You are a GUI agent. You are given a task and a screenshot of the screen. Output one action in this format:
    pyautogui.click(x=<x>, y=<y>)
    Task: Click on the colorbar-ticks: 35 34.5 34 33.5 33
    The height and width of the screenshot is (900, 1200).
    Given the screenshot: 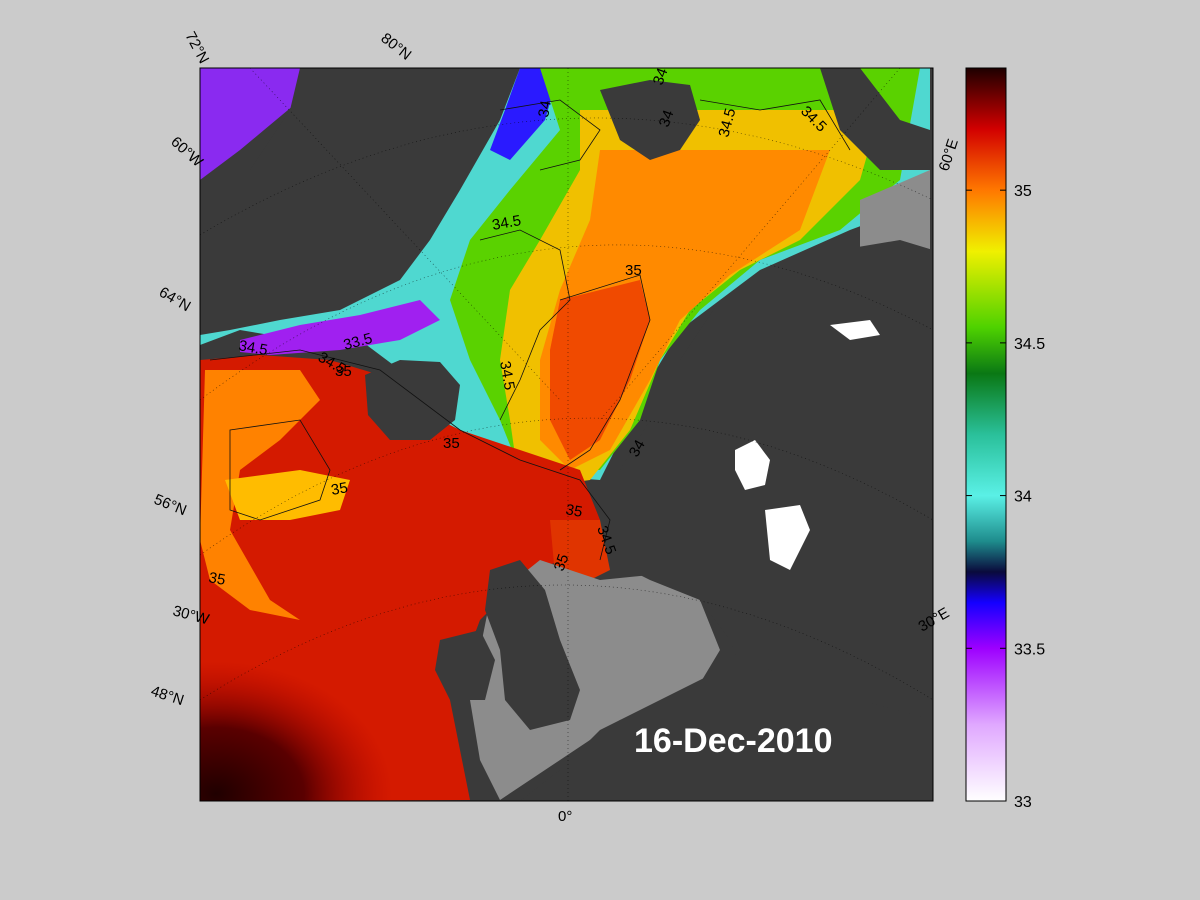 What is the action you would take?
    pyautogui.click(x=1005, y=497)
    